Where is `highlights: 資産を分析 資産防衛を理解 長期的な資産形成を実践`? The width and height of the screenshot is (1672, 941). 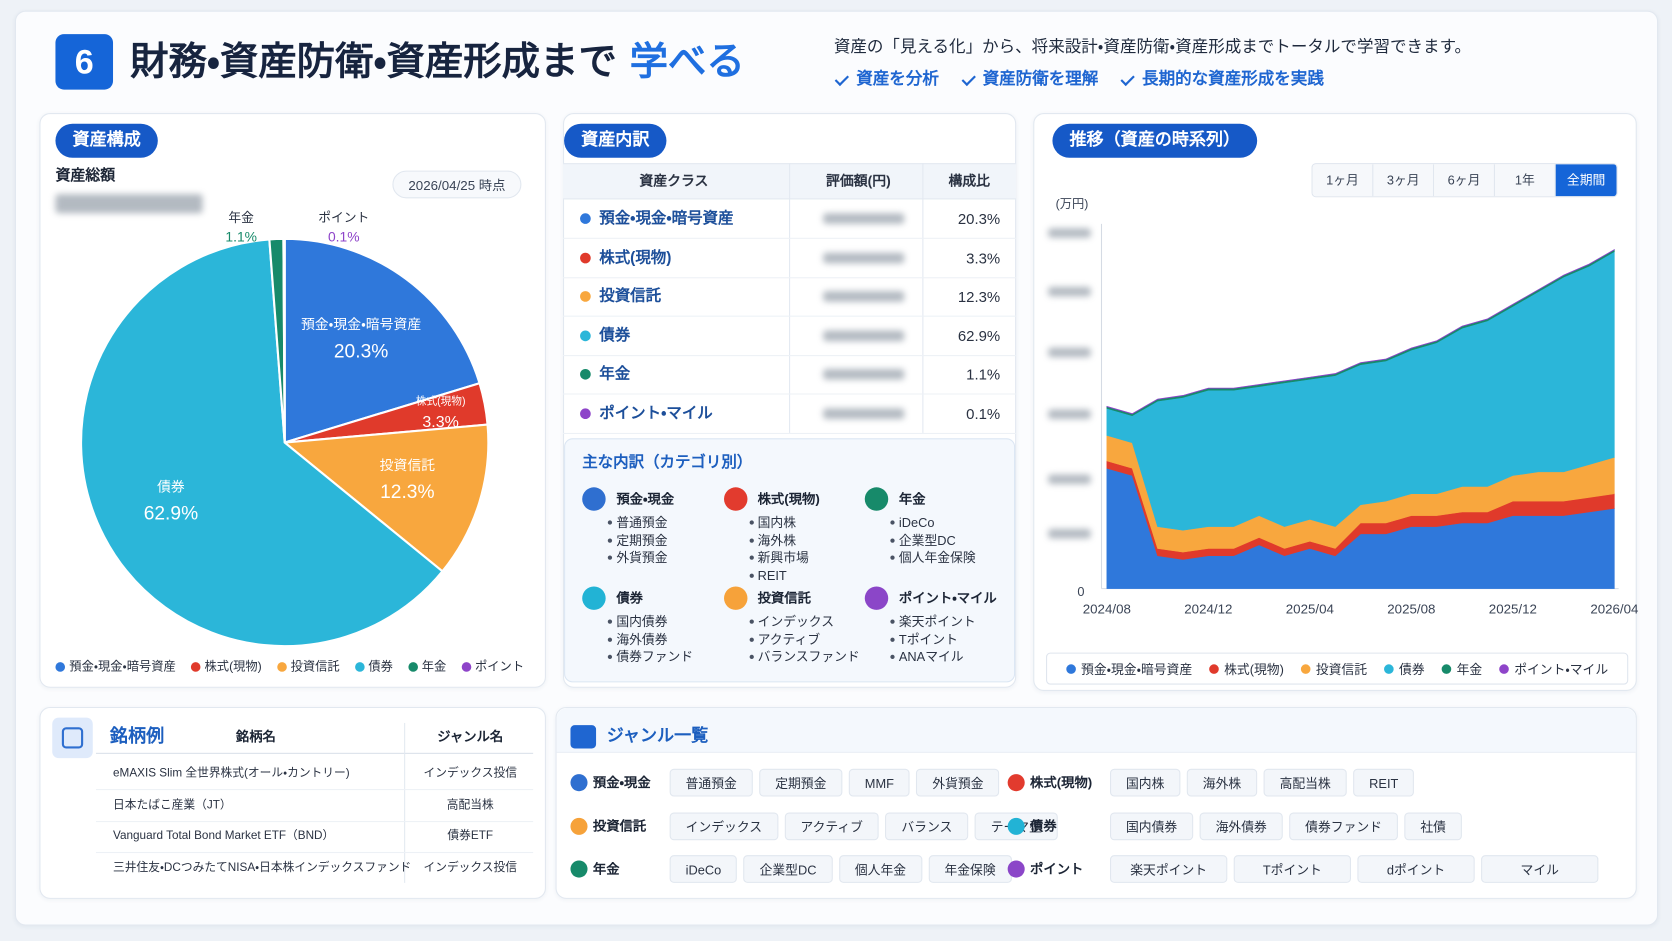 highlights: 資産を分析 資産防衛を理解 長期的な資産形成を実践 is located at coordinates (1079, 79).